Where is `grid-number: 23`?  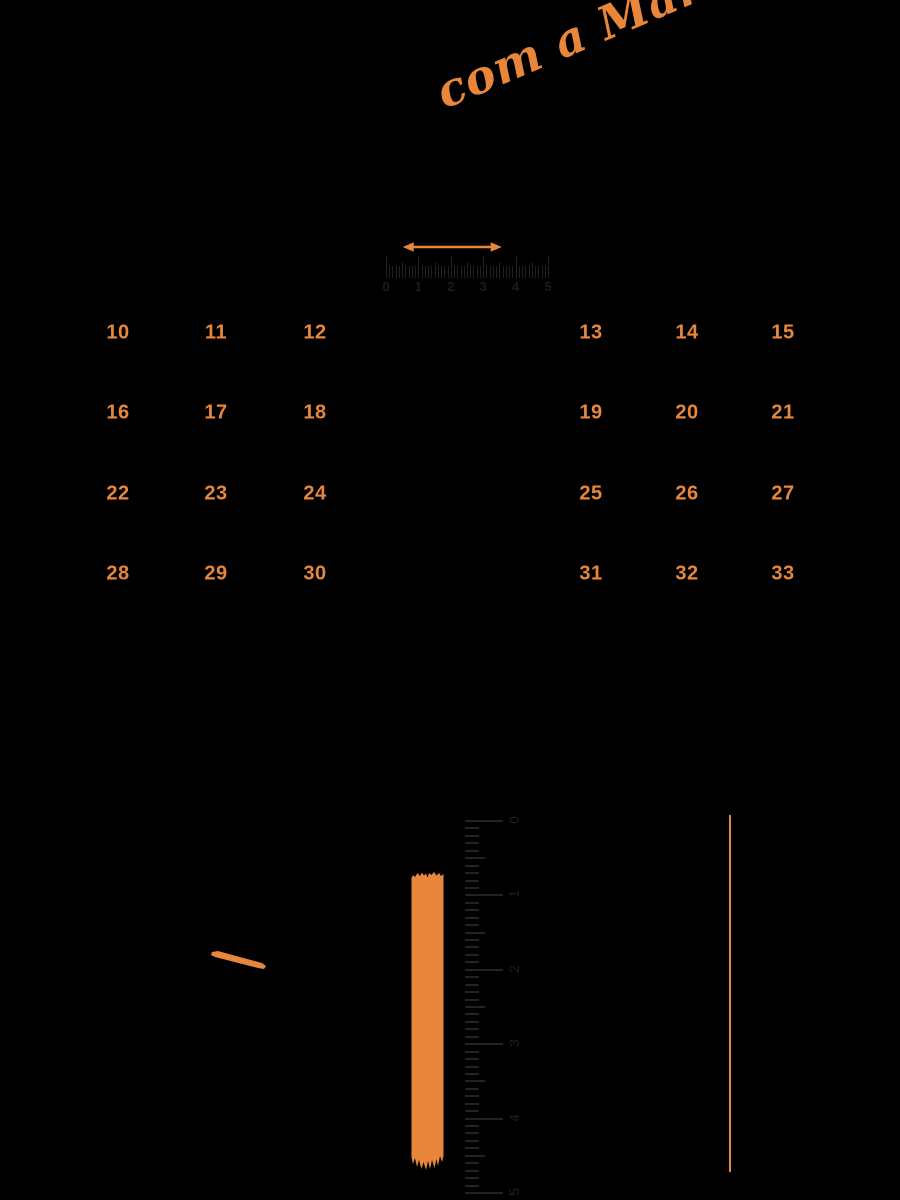
grid-number: 23 is located at coordinates (216, 493).